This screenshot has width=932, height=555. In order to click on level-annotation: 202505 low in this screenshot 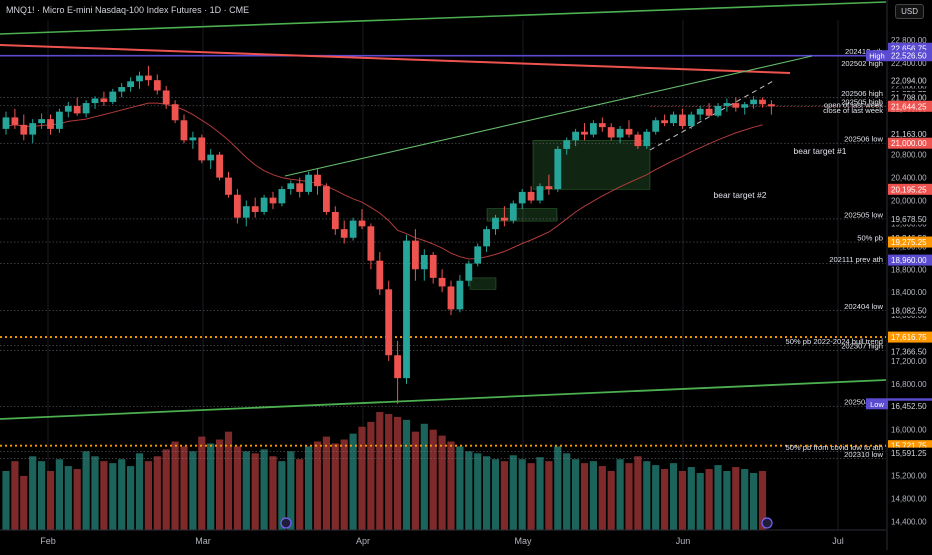, I will do `click(863, 214)`.